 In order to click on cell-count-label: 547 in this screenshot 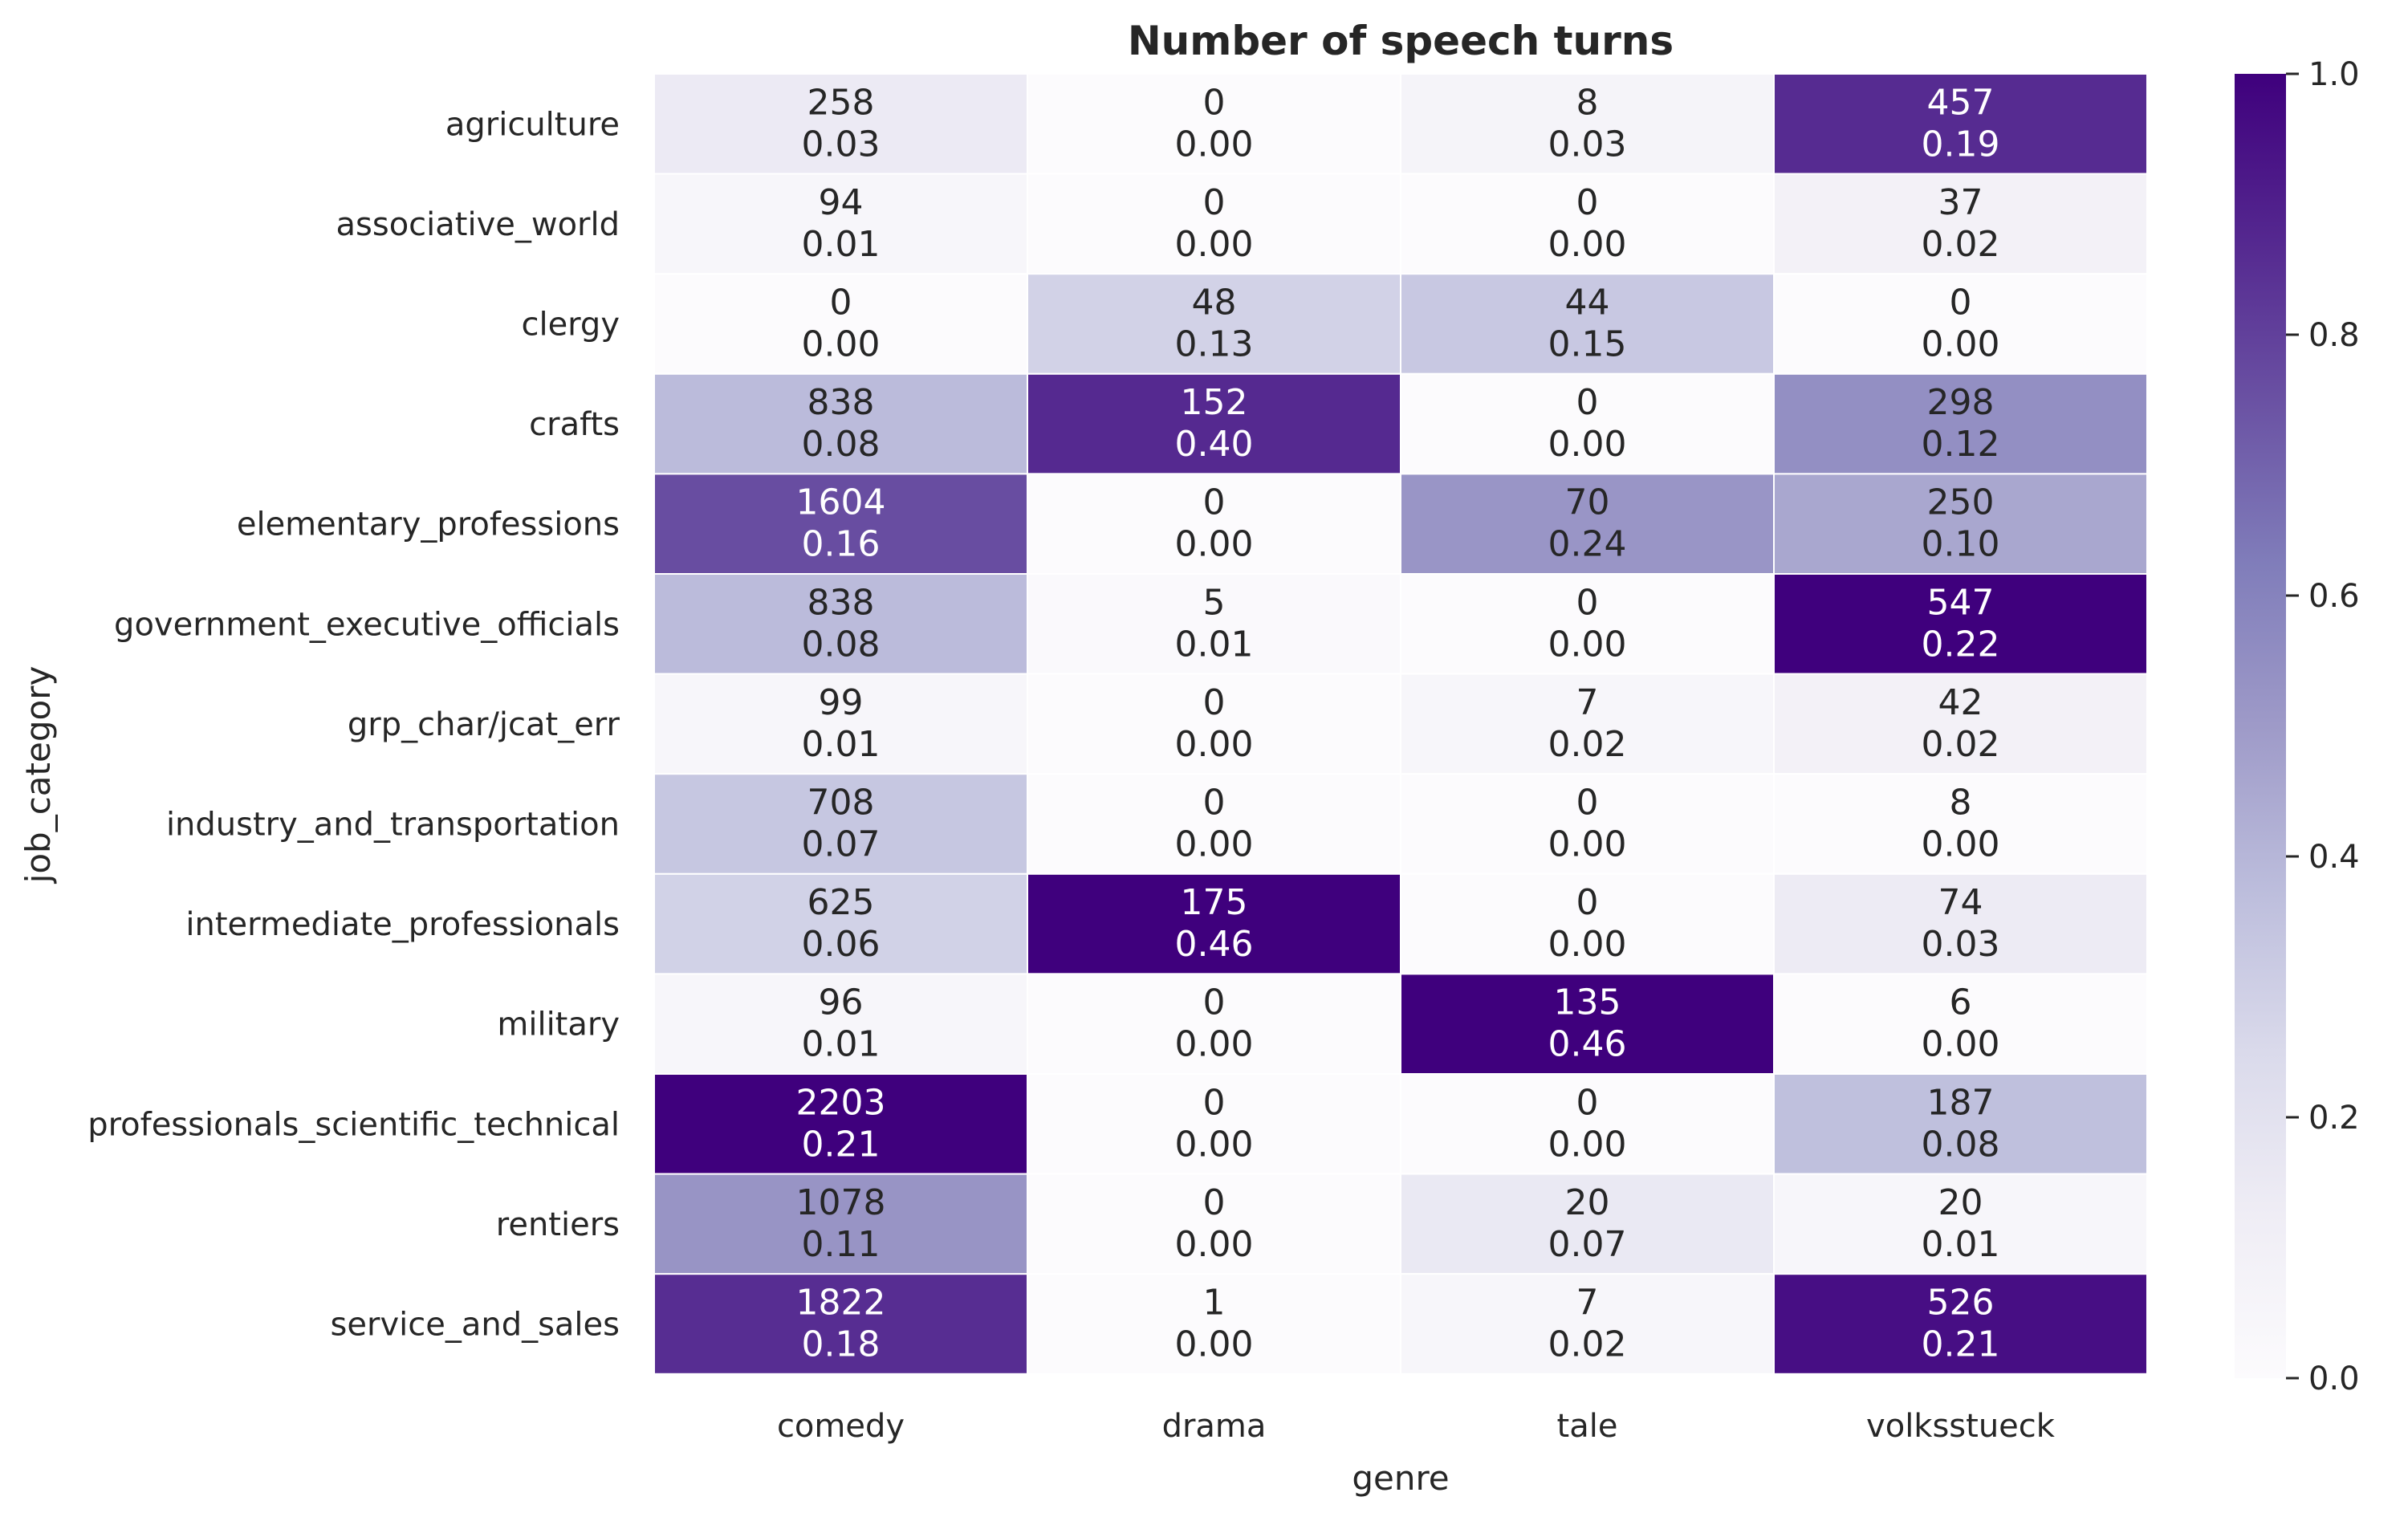, I will do `click(1961, 602)`.